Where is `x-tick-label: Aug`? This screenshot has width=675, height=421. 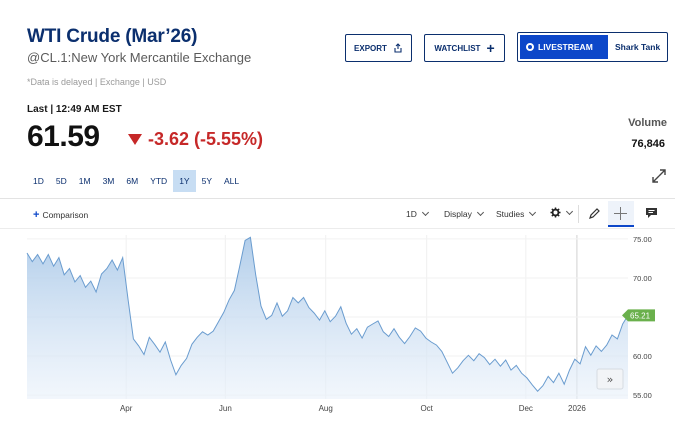 x-tick-label: Aug is located at coordinates (326, 408).